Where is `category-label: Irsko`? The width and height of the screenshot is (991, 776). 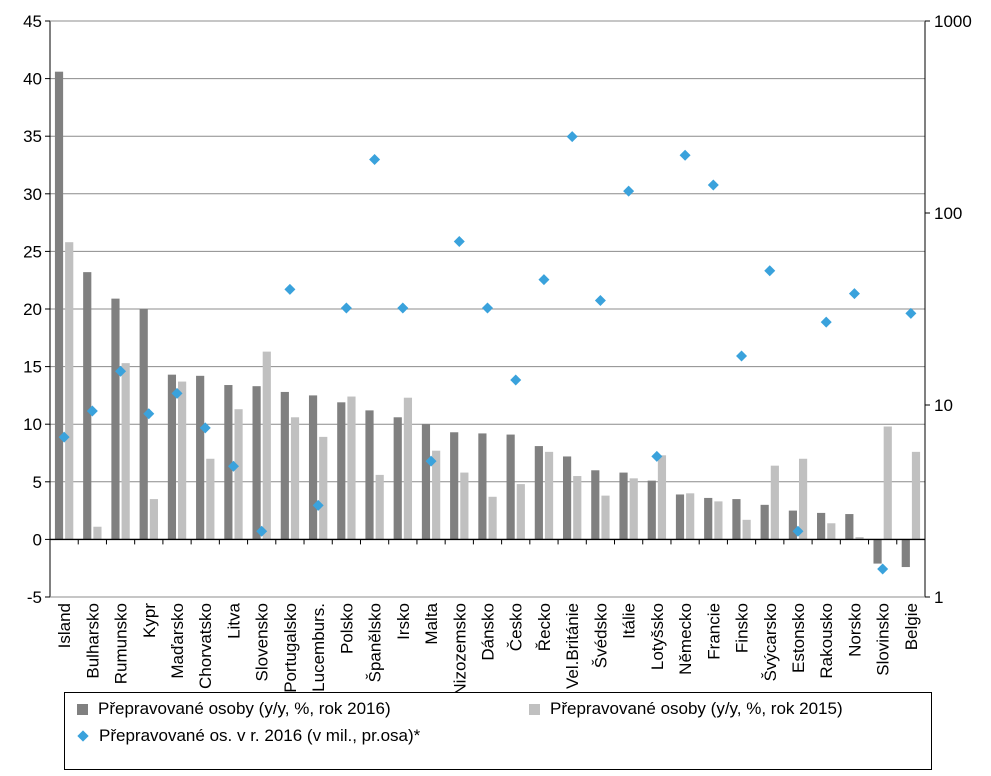
category-label: Irsko is located at coordinates (403, 621).